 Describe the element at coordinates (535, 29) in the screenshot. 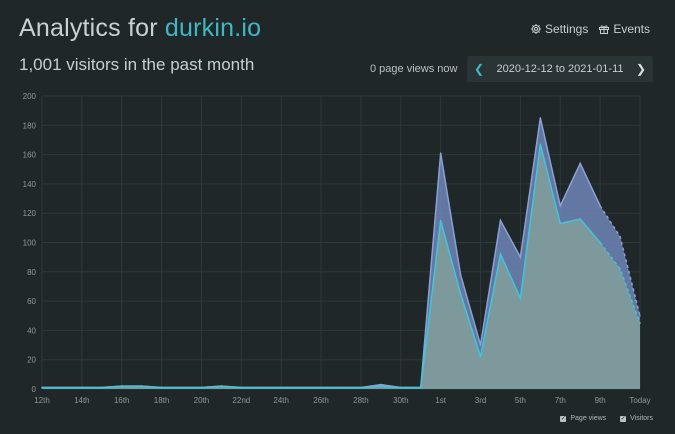

I see `gear-icon` at that location.